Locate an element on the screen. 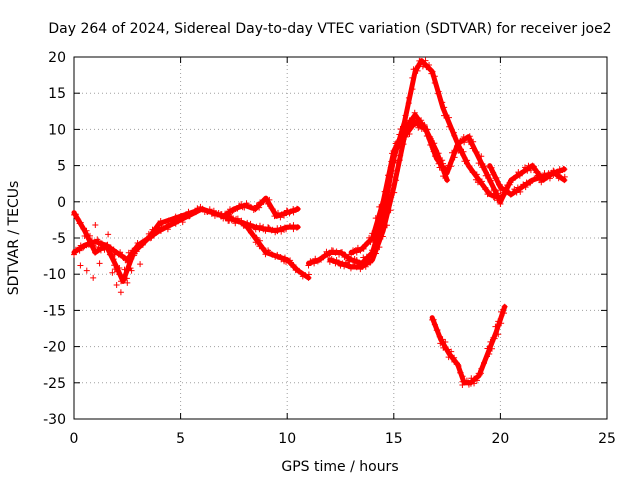 The height and width of the screenshot is (480, 640). y-axis-label: SDTVAR / TECUs is located at coordinates (14, 238).